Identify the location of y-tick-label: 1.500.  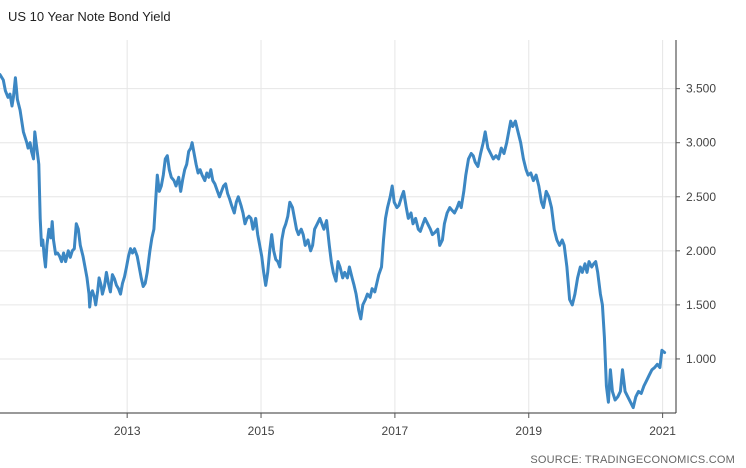
(701, 305).